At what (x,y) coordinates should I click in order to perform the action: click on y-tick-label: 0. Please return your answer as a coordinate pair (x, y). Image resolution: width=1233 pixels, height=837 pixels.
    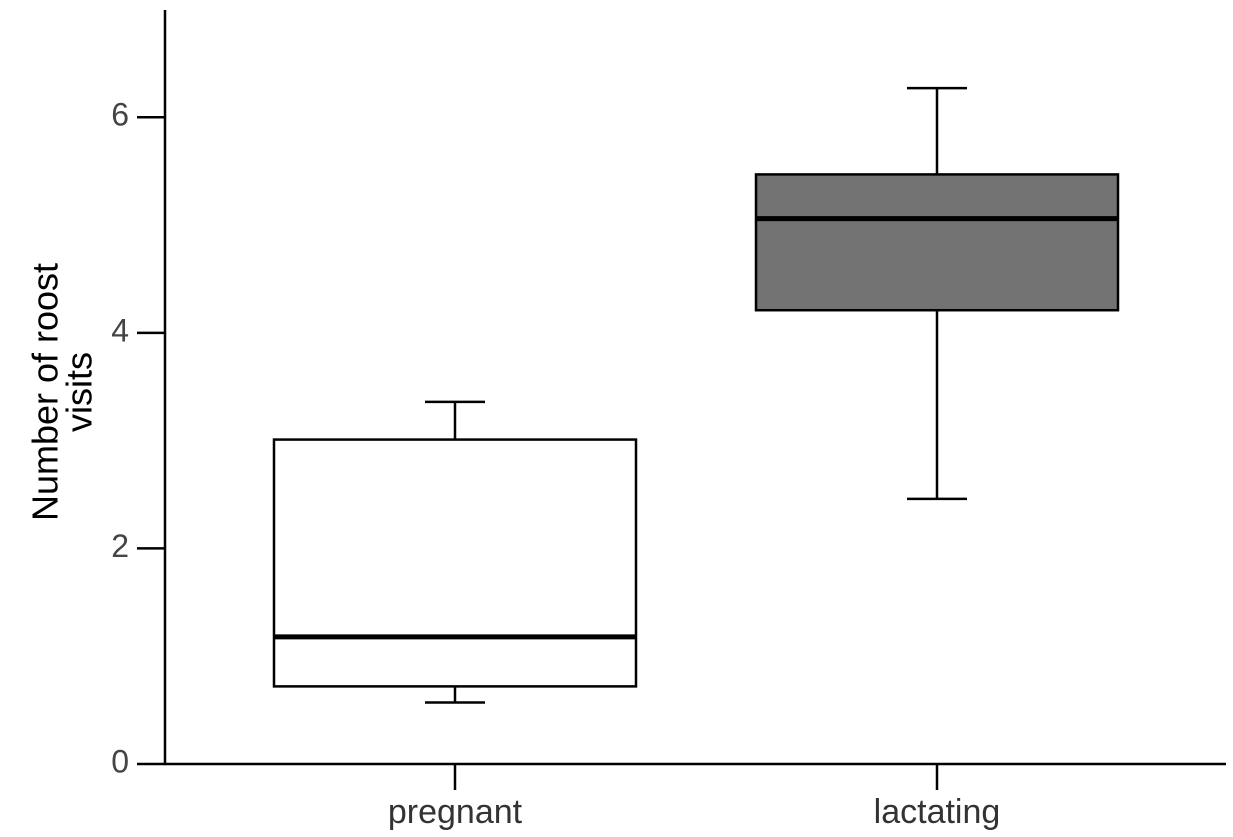
    Looking at the image, I should click on (120, 761).